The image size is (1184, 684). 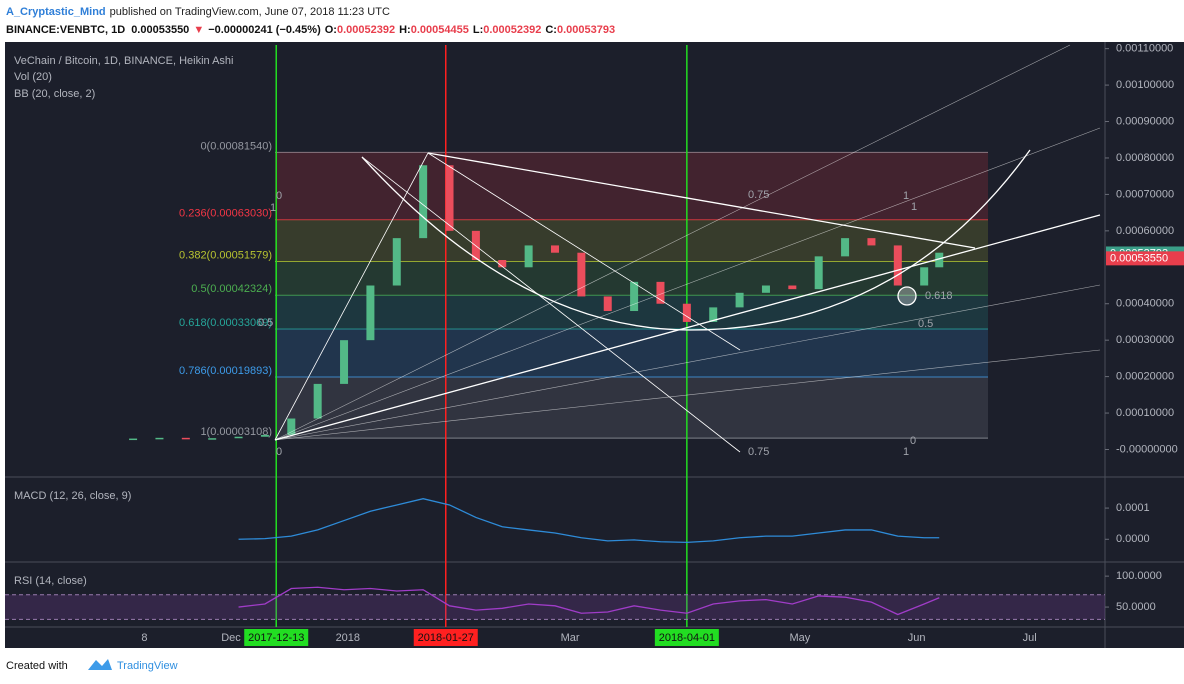 What do you see at coordinates (225, 371) in the screenshot?
I see `fib-label: 0.786(0.00019893)` at bounding box center [225, 371].